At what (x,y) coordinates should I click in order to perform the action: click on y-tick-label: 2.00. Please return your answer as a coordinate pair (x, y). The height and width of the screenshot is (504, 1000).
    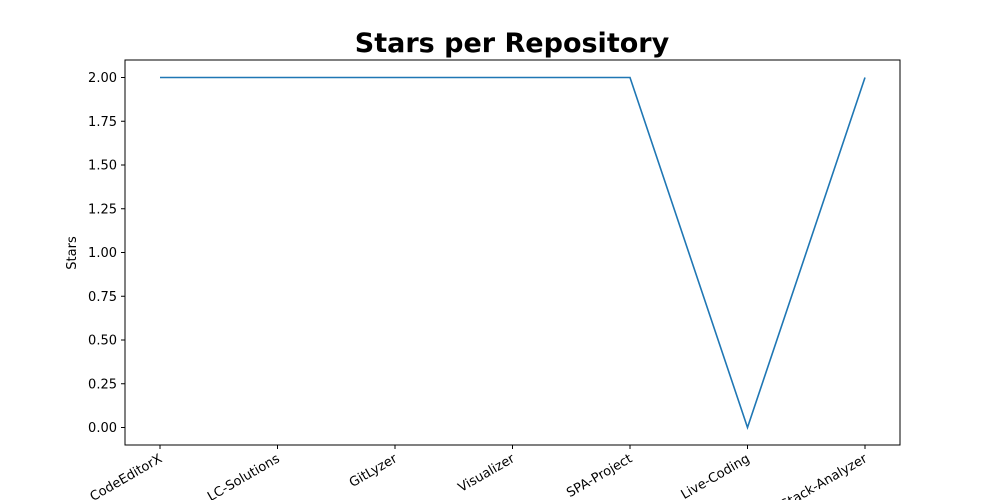
    Looking at the image, I should click on (102, 78).